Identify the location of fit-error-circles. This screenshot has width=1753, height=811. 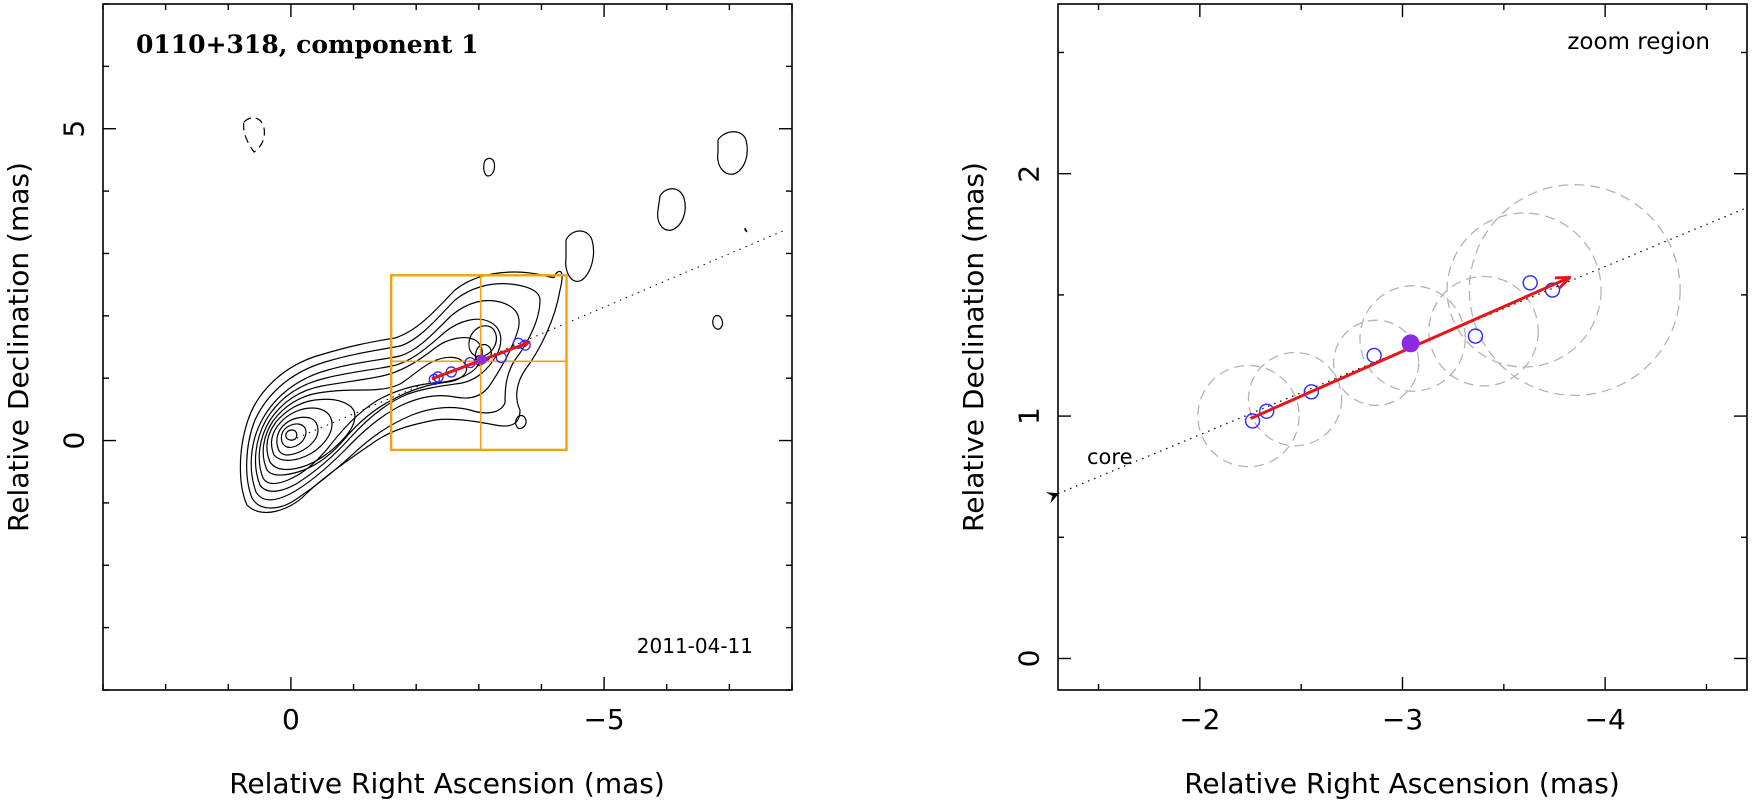
(1439, 326).